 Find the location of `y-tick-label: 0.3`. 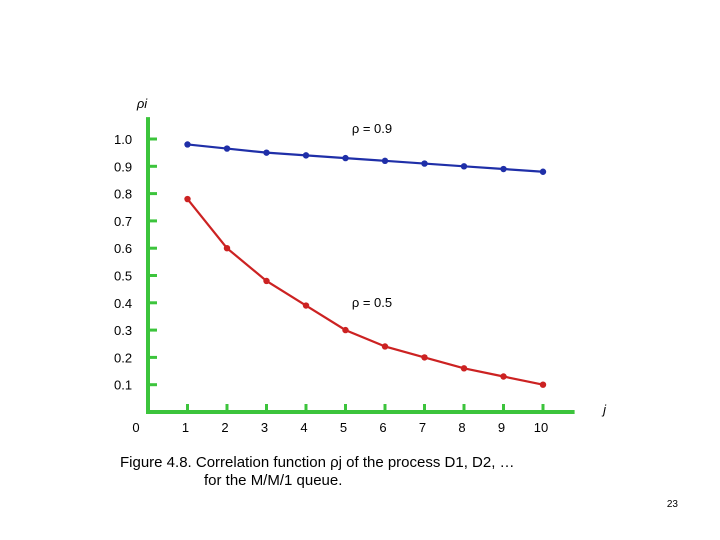

y-tick-label: 0.3 is located at coordinates (123, 330).